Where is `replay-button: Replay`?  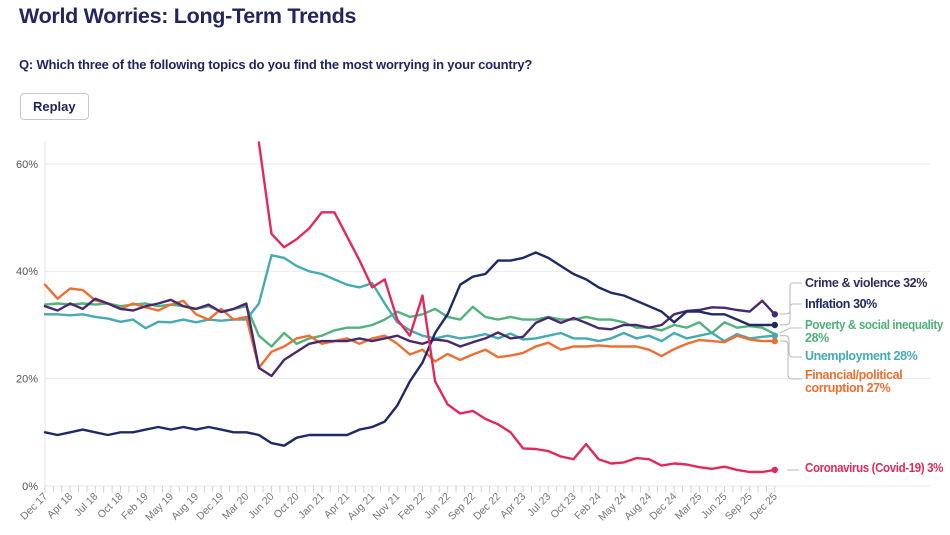
replay-button: Replay is located at coordinates (54, 106).